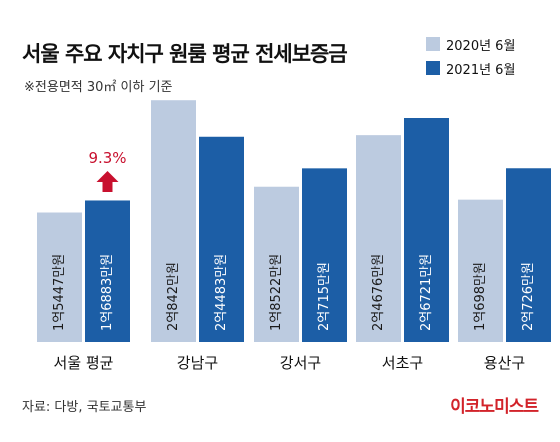  What do you see at coordinates (494, 407) in the screenshot?
I see `brand-logo: 이코노미스트` at bounding box center [494, 407].